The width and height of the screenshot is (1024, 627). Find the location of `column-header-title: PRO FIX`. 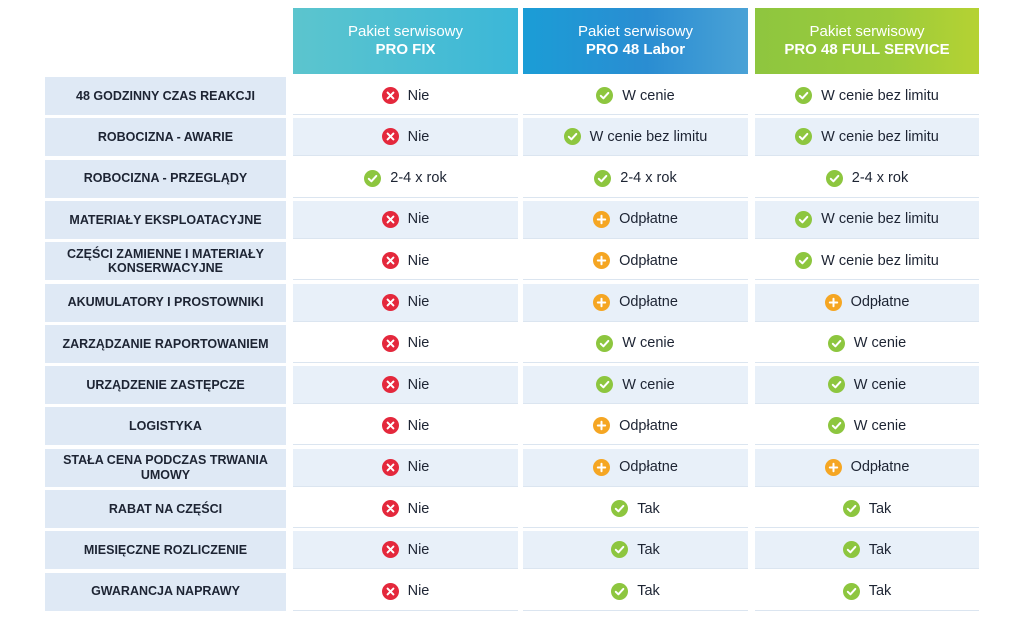

column-header-title: PRO FIX is located at coordinates (405, 49).